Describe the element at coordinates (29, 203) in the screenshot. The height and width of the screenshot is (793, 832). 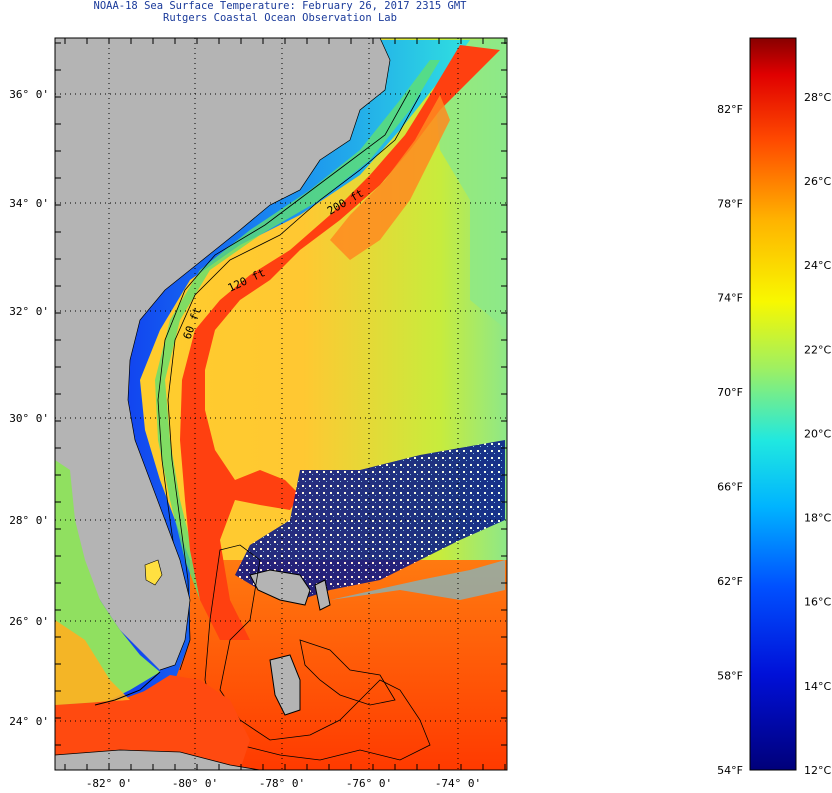
I see `latitude-label: 34° 0'` at that location.